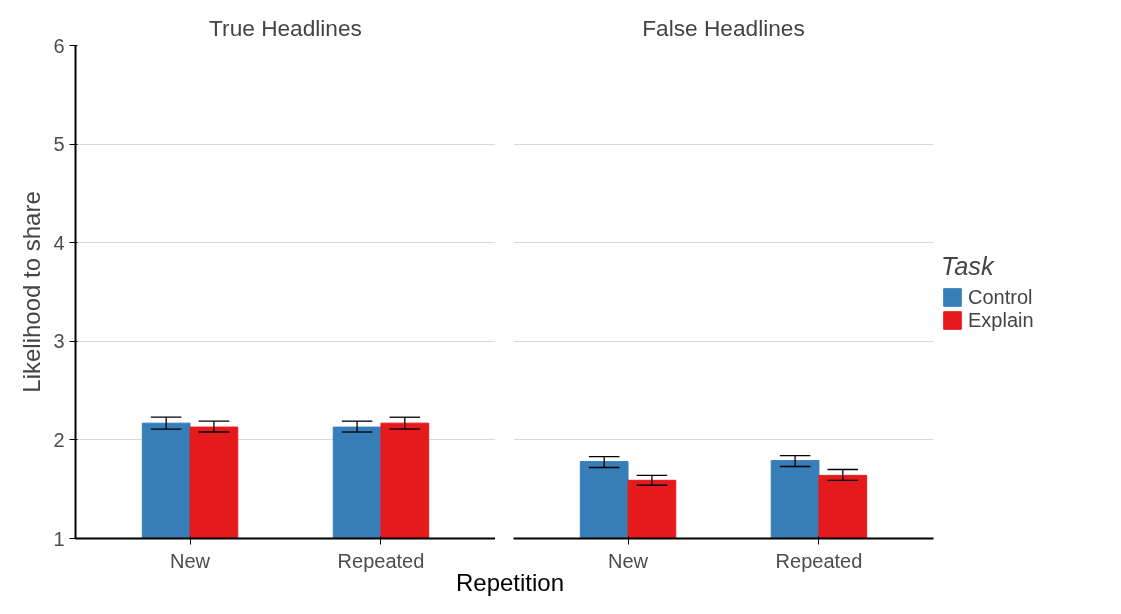  Describe the element at coordinates (59, 242) in the screenshot. I see `y-tick-label: 4` at that location.